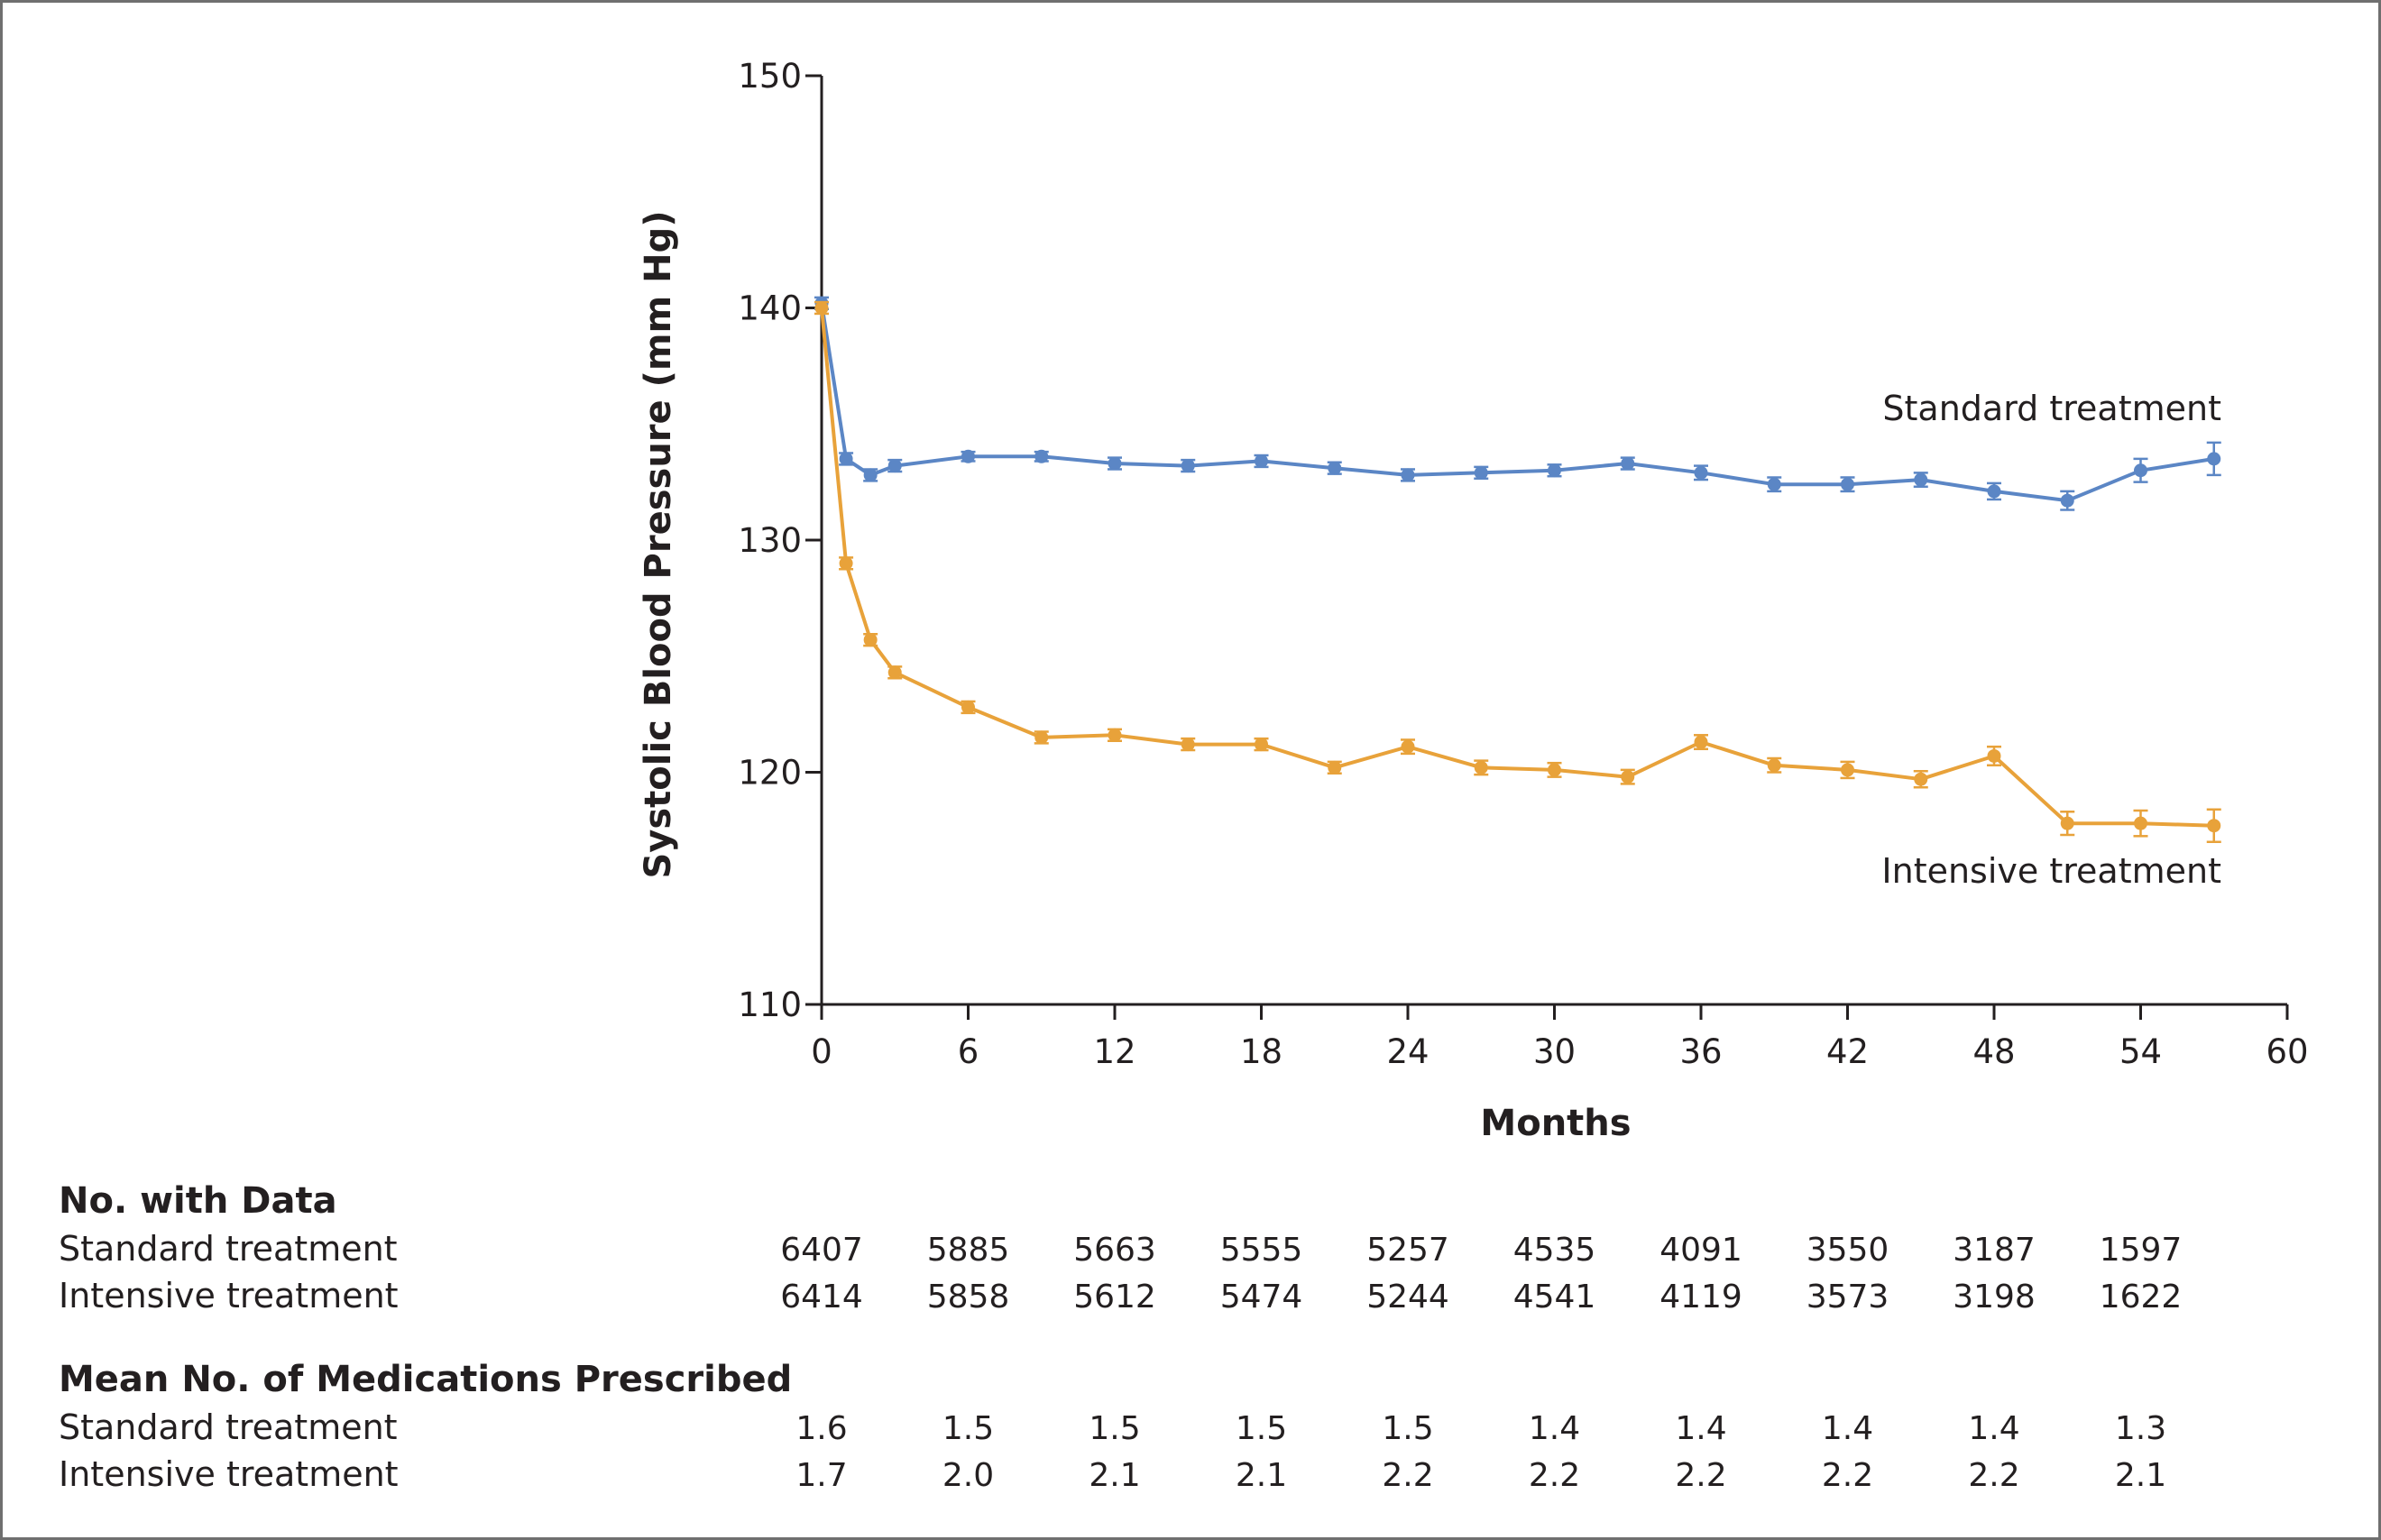  Describe the element at coordinates (2140, 1429) in the screenshot. I see `table-cell: 1.3` at that location.